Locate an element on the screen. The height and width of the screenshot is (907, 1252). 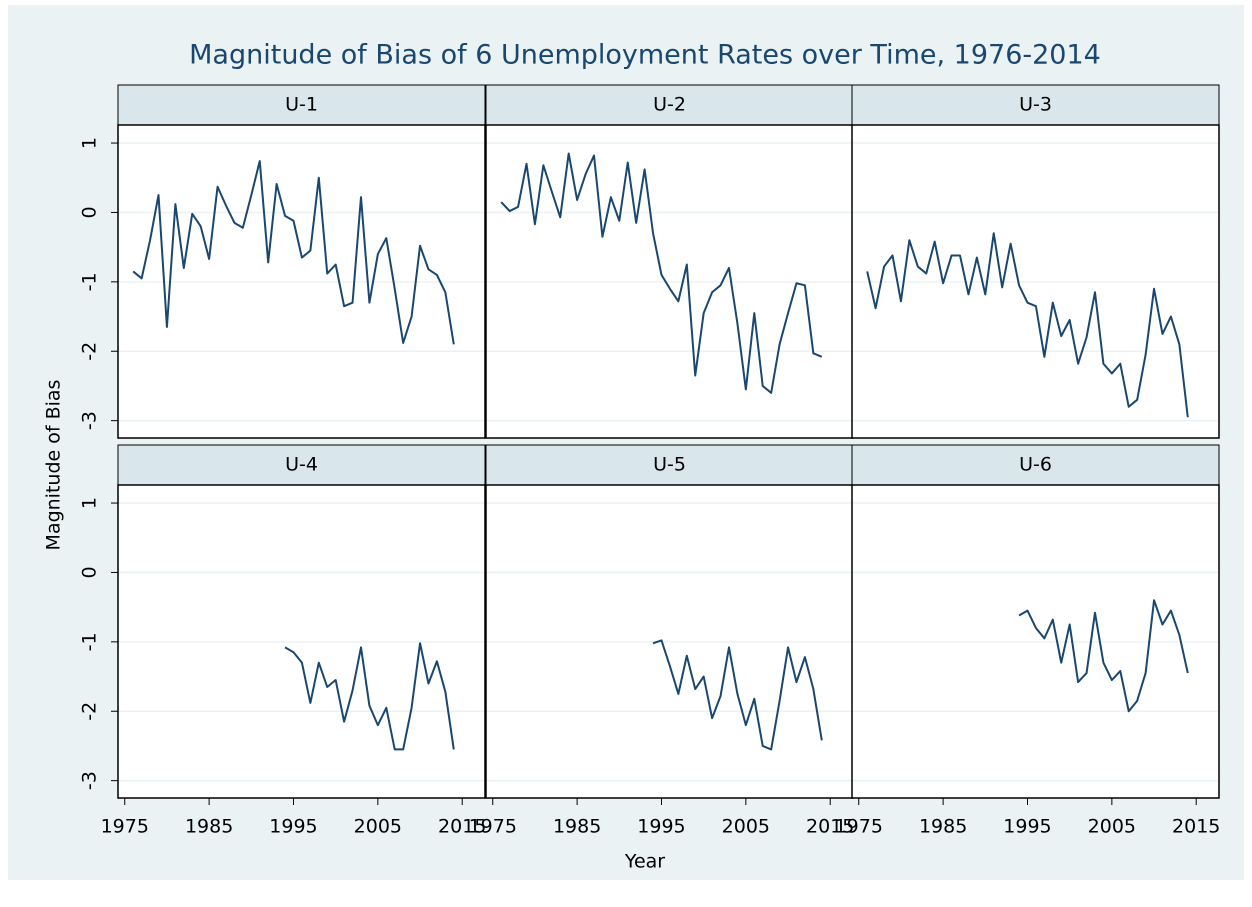
panel-title: U-4 is located at coordinates (301, 465).